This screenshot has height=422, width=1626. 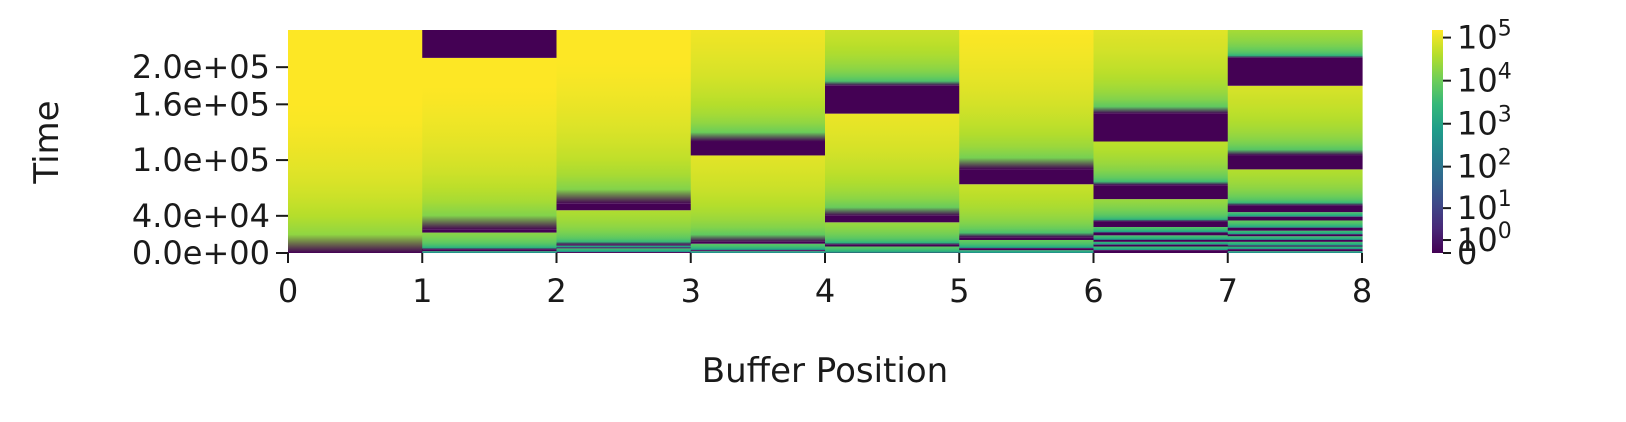 I want to click on y-tick-label: 1.0e+05, so click(x=201, y=160).